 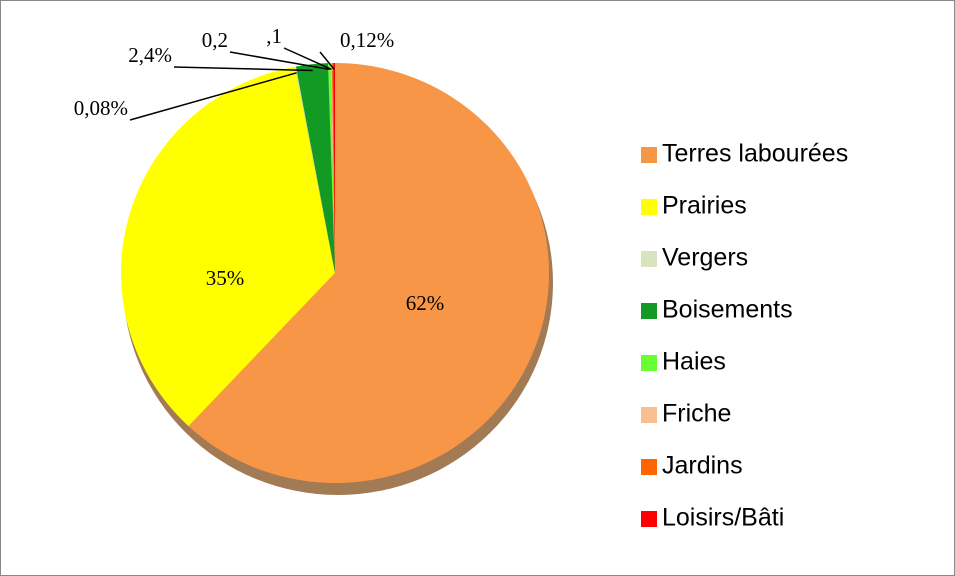 What do you see at coordinates (755, 154) in the screenshot?
I see `legend-label: Terres labourées` at bounding box center [755, 154].